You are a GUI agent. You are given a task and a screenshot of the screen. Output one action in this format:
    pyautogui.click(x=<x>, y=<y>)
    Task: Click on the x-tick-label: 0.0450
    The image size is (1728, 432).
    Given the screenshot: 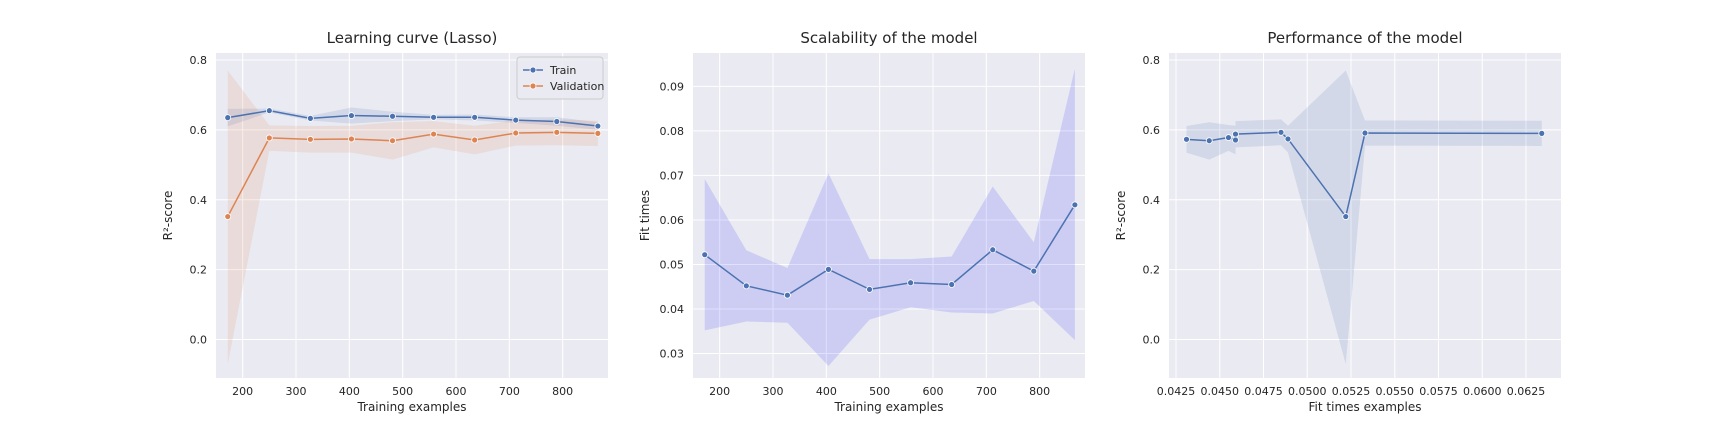 What is the action you would take?
    pyautogui.click(x=1220, y=391)
    